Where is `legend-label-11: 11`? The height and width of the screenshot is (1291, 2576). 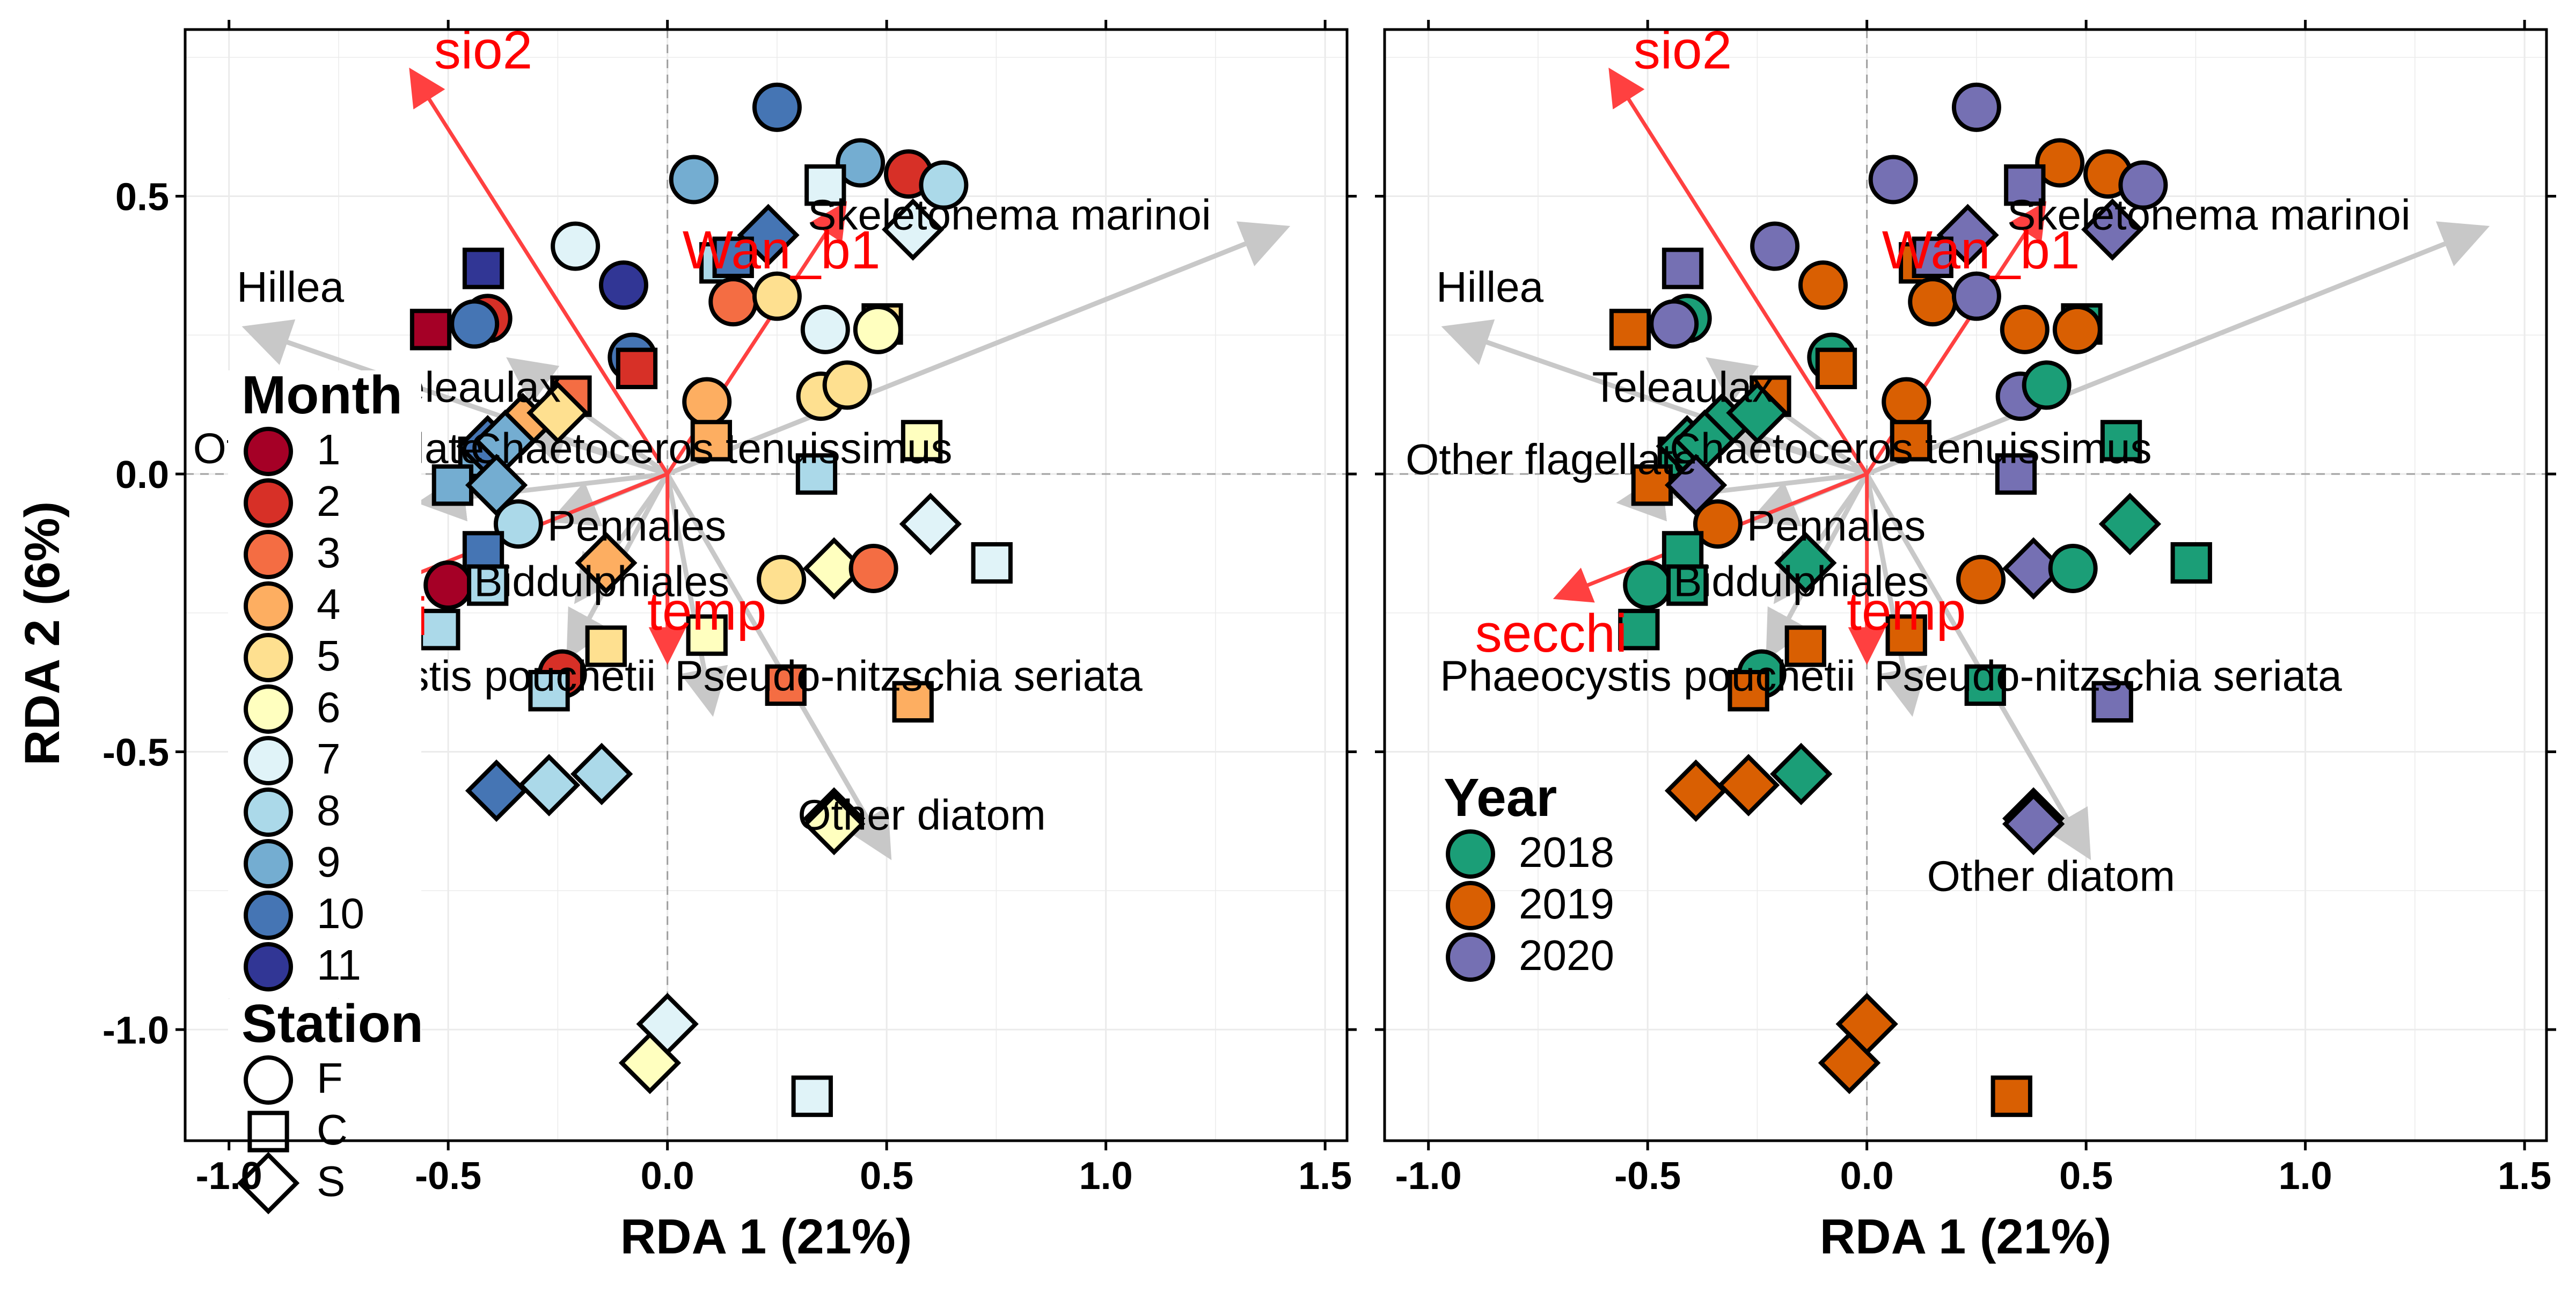
legend-label-11: 11 is located at coordinates (339, 965).